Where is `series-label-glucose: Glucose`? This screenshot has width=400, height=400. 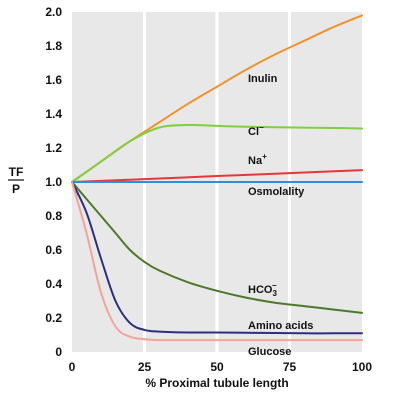
series-label-glucose: Glucose is located at coordinates (269, 352).